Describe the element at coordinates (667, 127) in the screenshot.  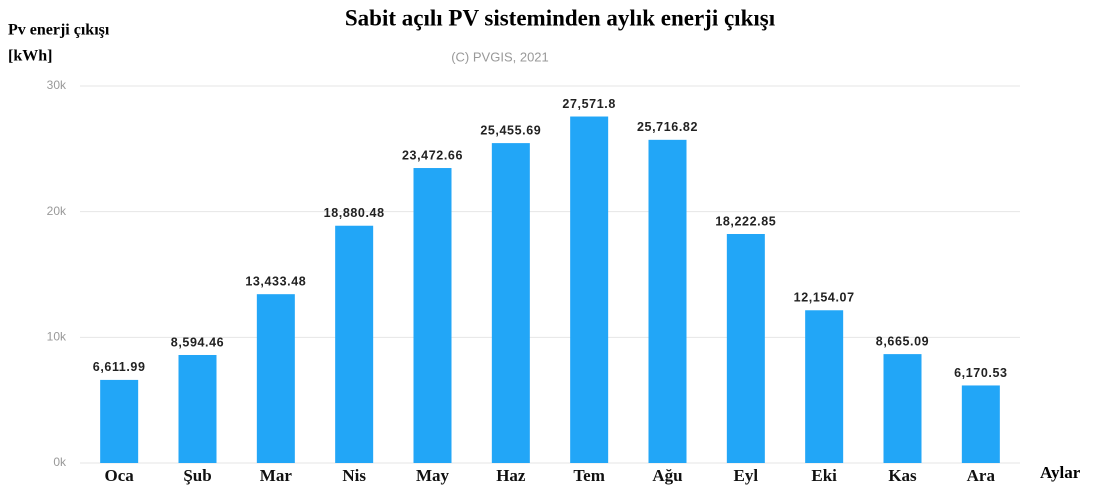
I see `value-label: 25,716.82` at that location.